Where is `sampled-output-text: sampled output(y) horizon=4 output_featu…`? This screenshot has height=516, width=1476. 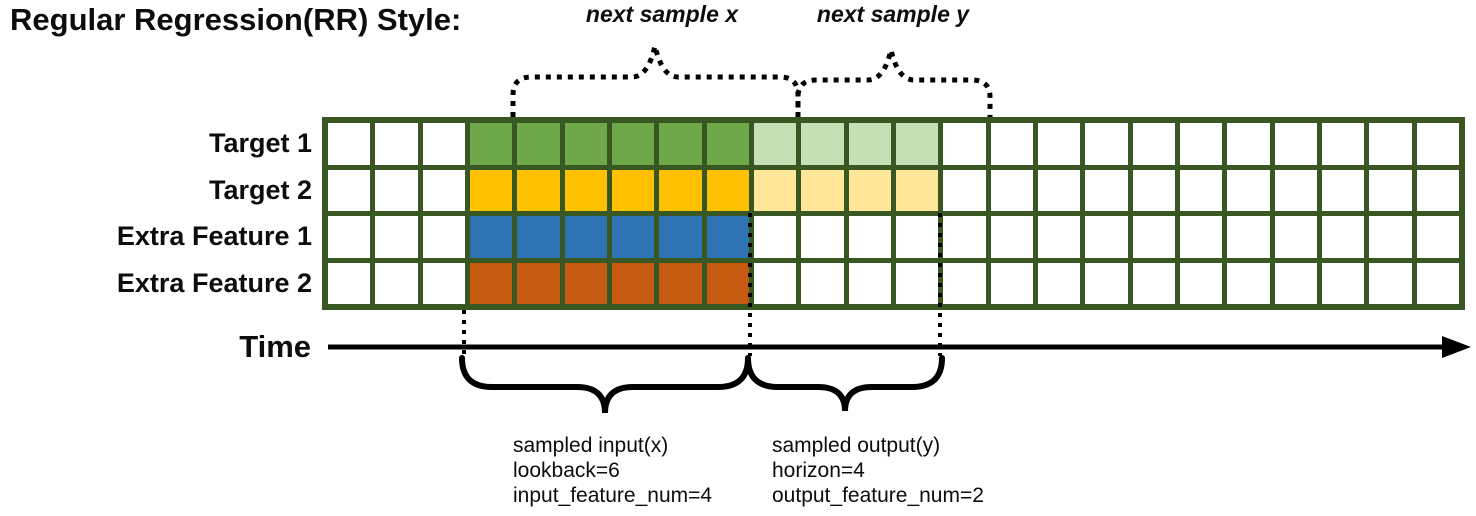 sampled-output-text: sampled output(y) horizon=4 output_featu… is located at coordinates (878, 470).